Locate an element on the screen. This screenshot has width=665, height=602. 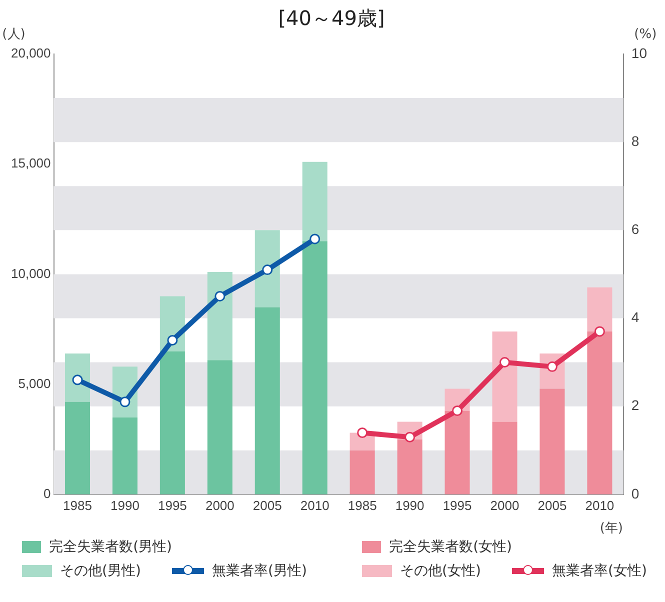
y-tick-label: 20,000 is located at coordinates (30, 53).